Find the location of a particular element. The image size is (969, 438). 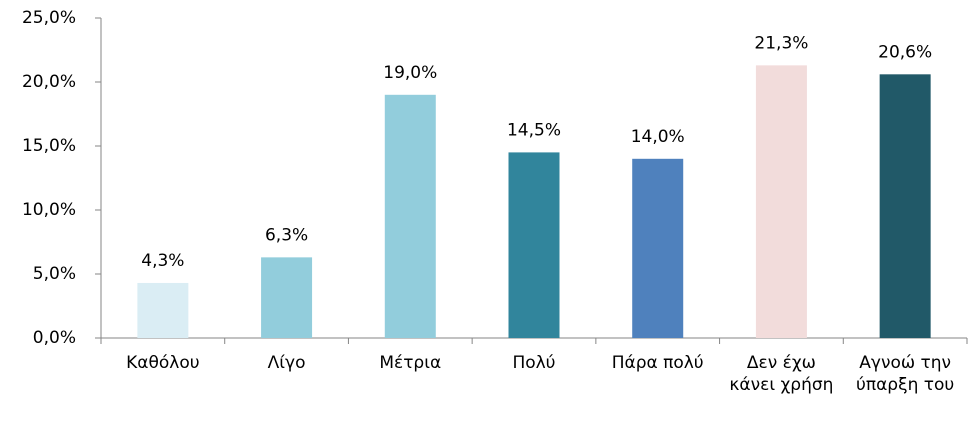

y-tick-label: 15,0% is located at coordinates (49, 146).